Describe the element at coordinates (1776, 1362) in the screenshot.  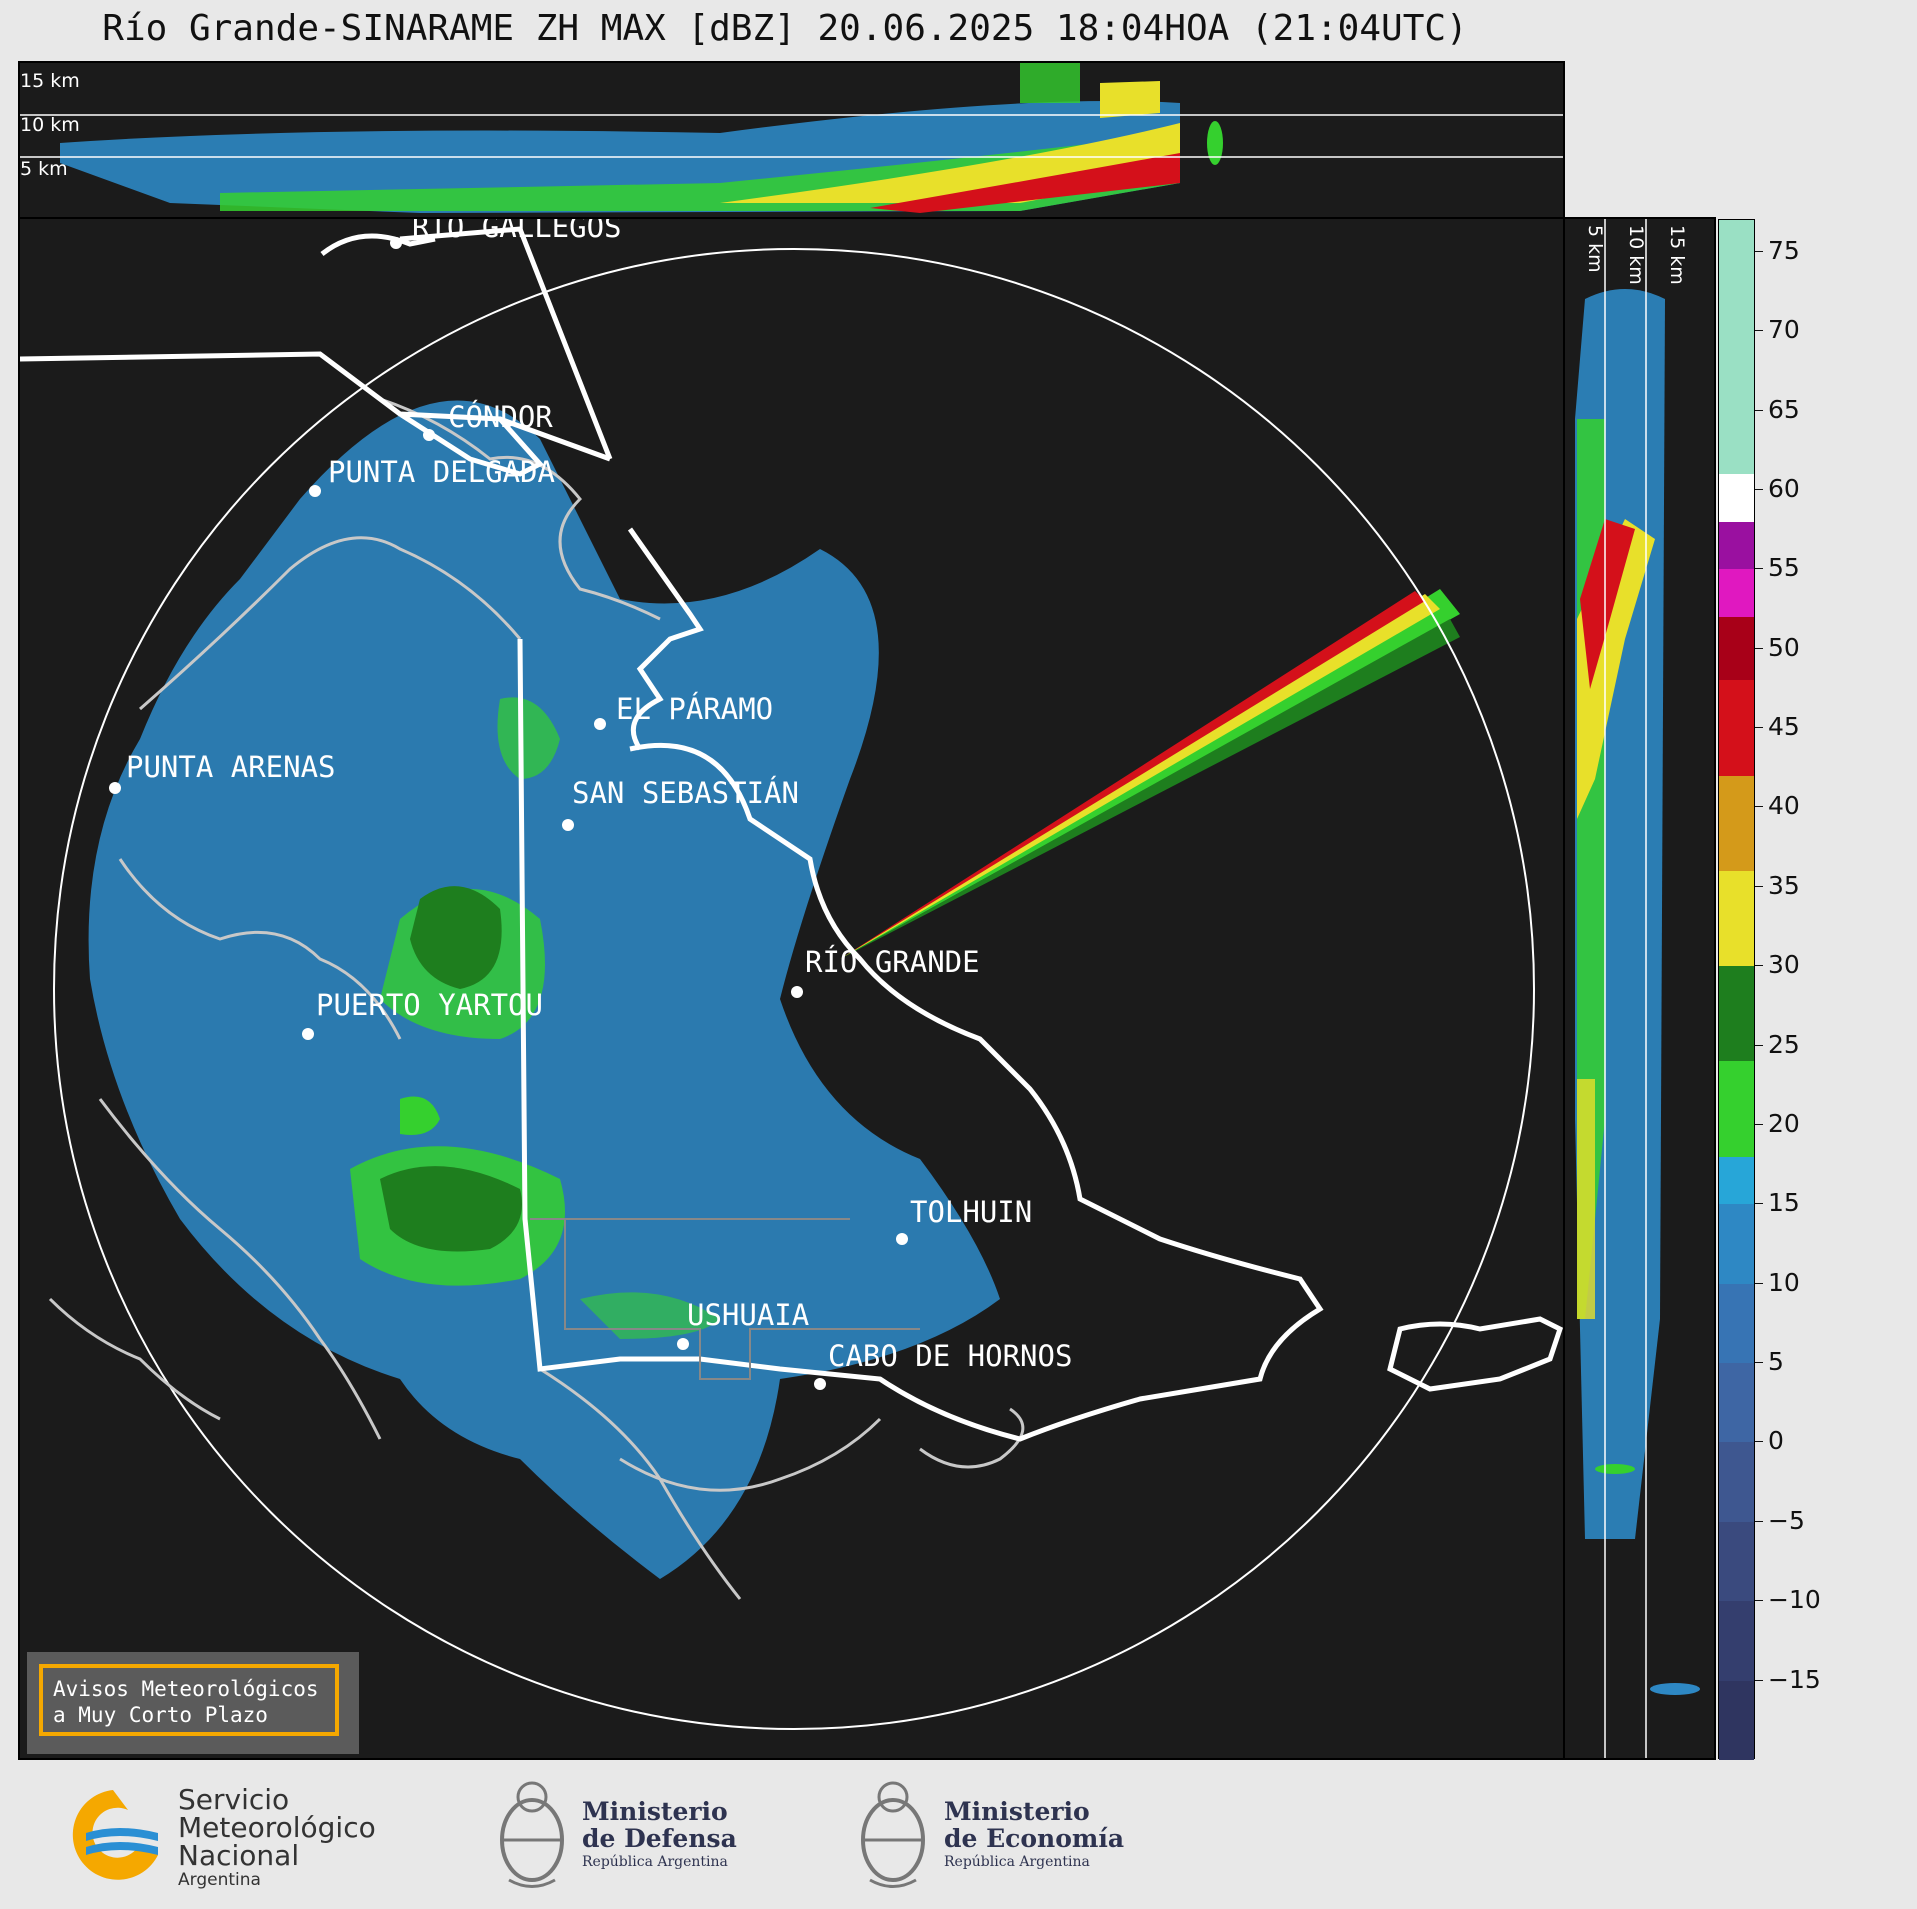
I see `colorbar-tick-label: 5` at that location.